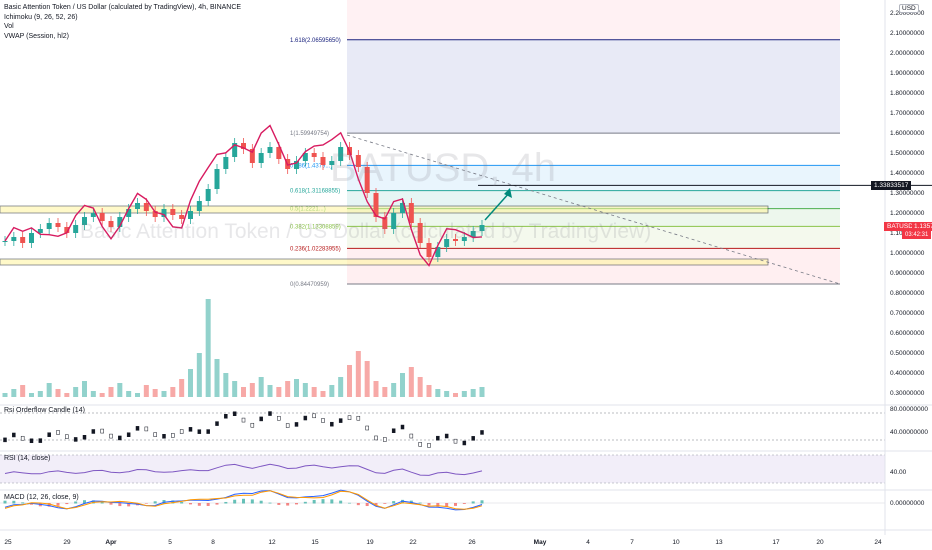 Image resolution: width=932 pixels, height=550 pixels. I want to click on time-tick-label: 8, so click(213, 542).